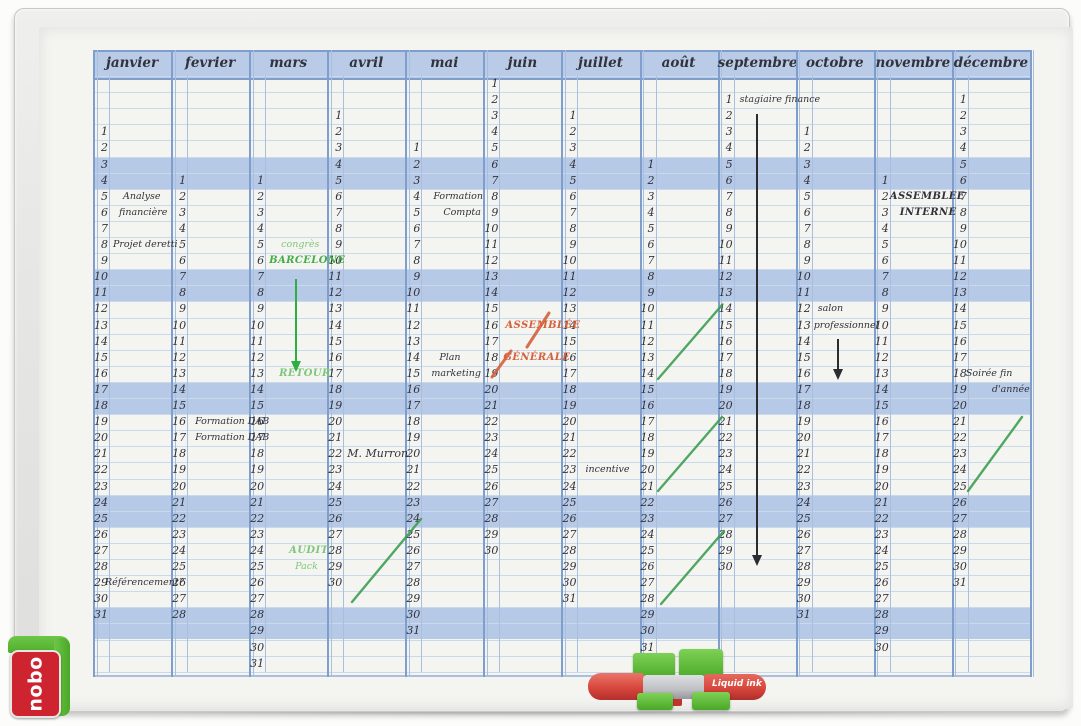 Image resolution: width=1081 pixels, height=726 pixels. What do you see at coordinates (288, 63) in the screenshot?
I see `month-header-mars: mars` at bounding box center [288, 63].